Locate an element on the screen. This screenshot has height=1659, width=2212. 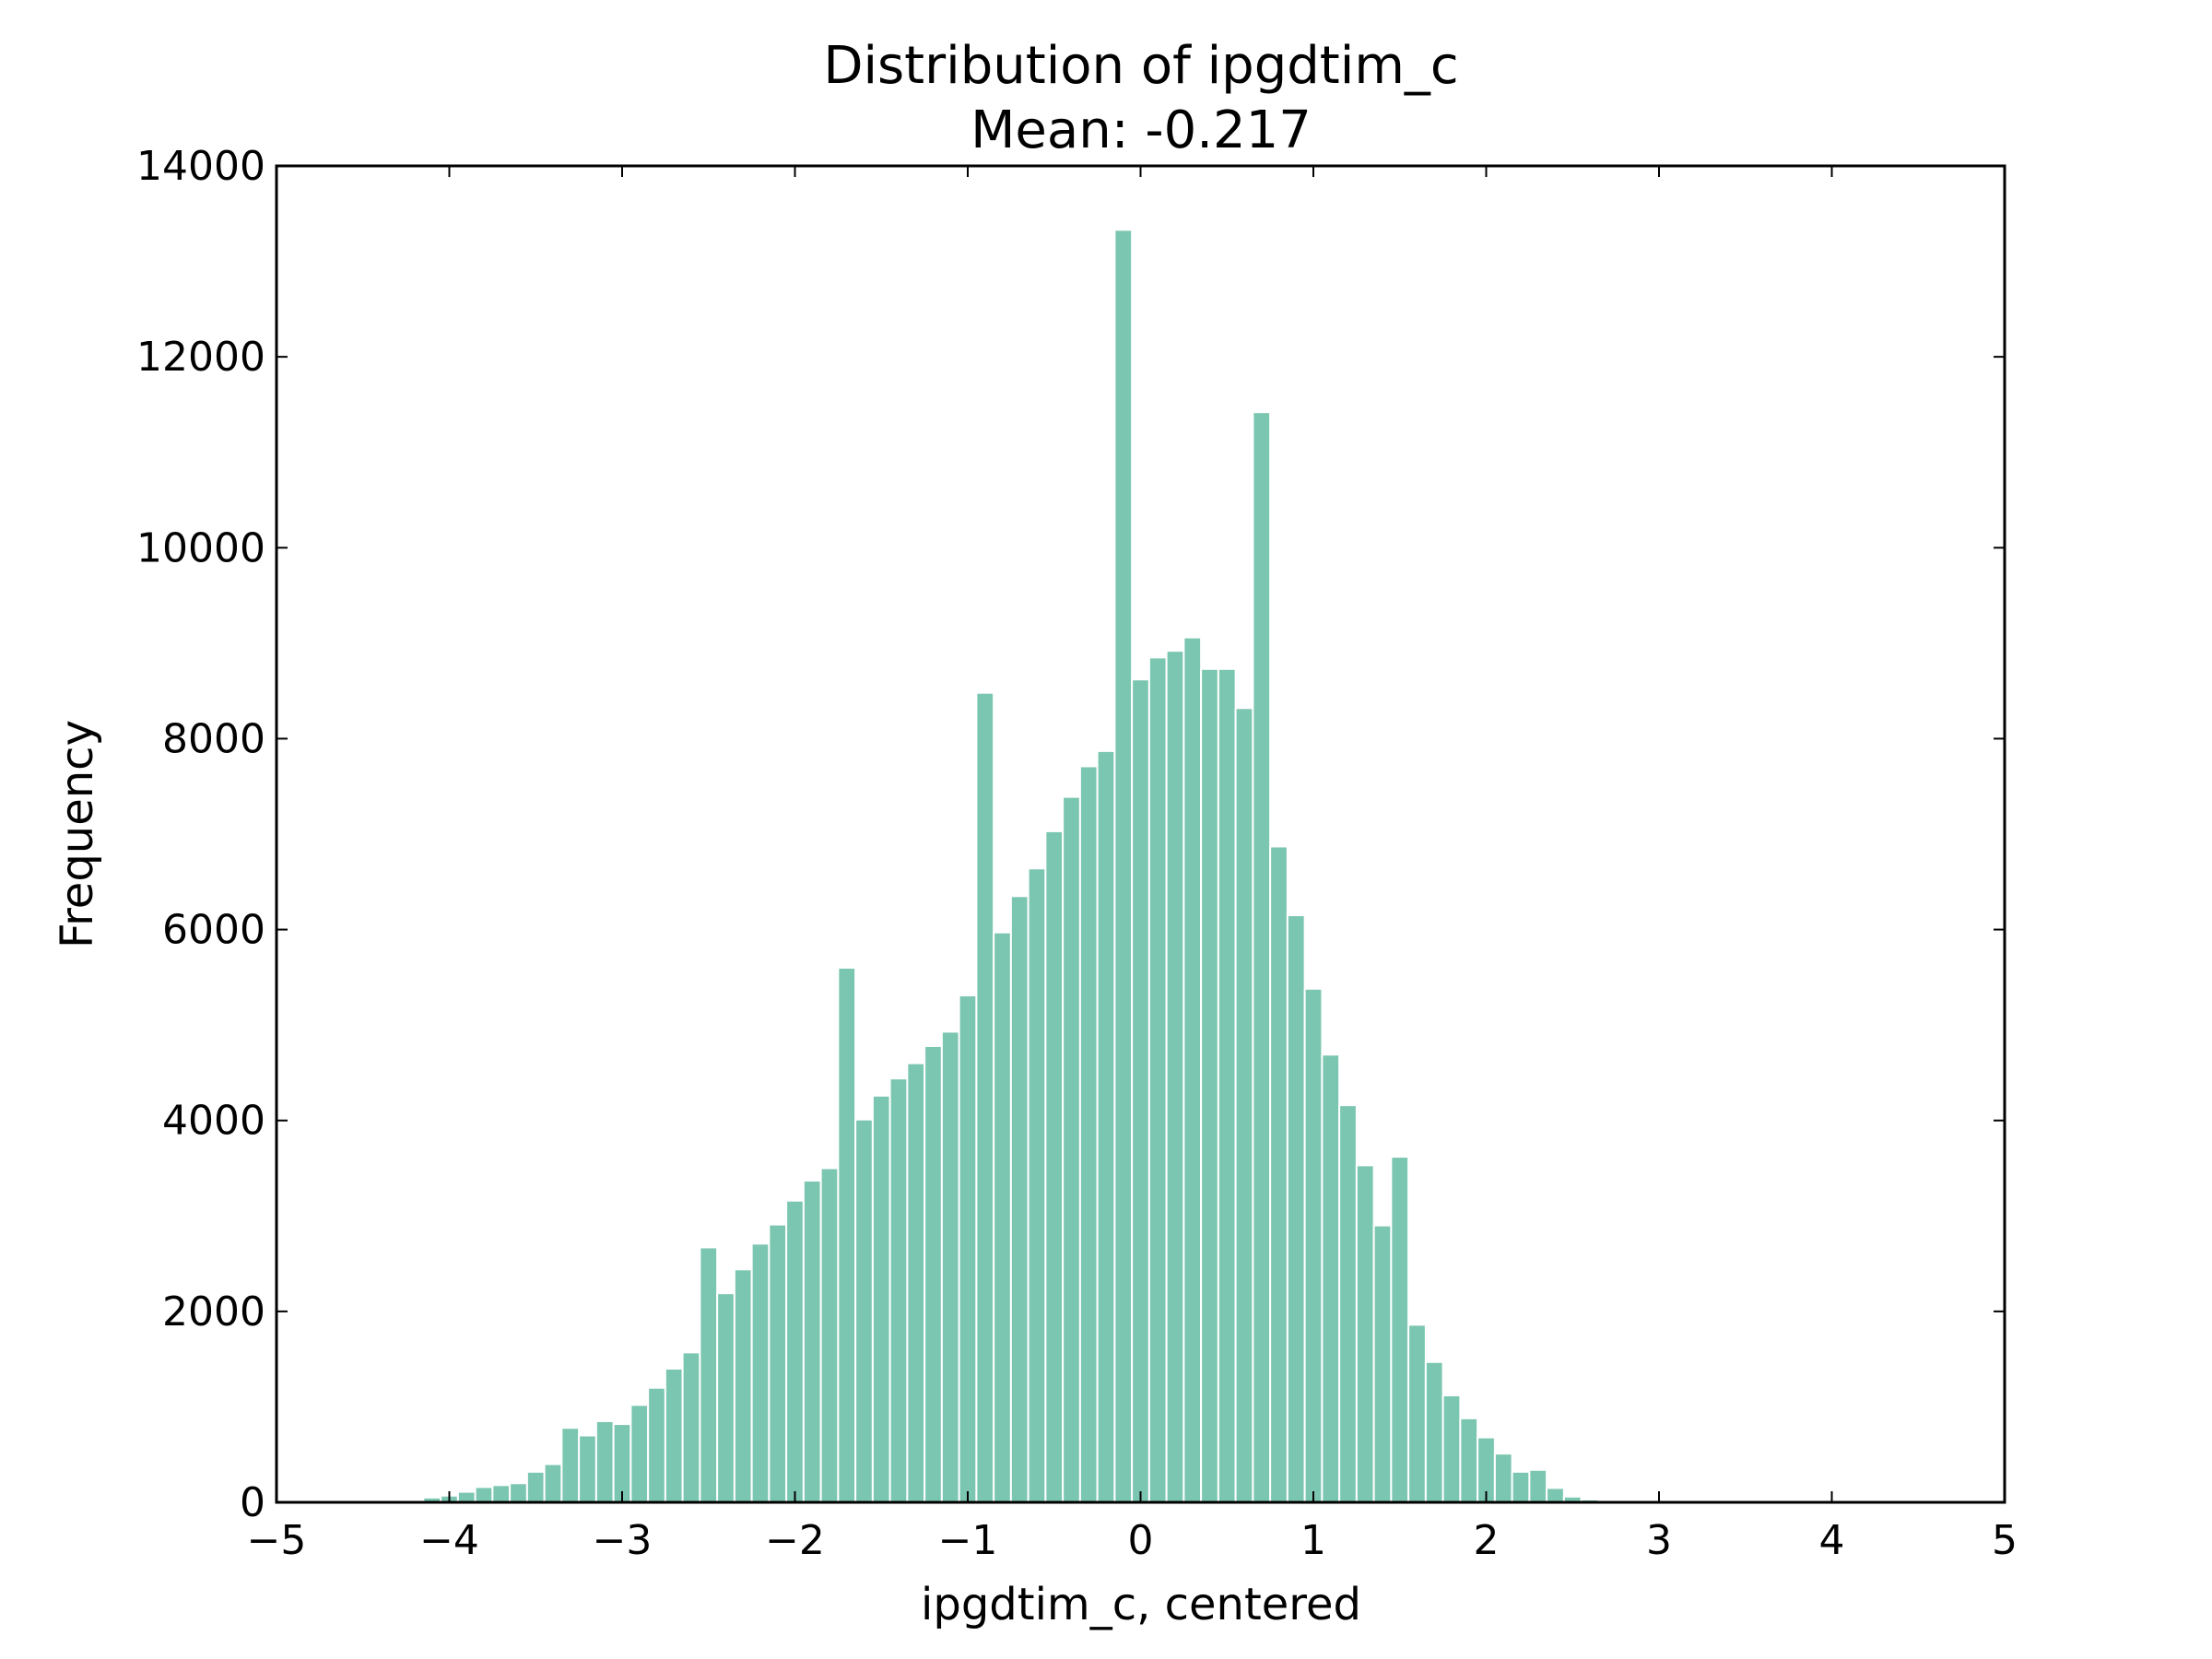
y-tick-label: 10000 is located at coordinates (200, 547).